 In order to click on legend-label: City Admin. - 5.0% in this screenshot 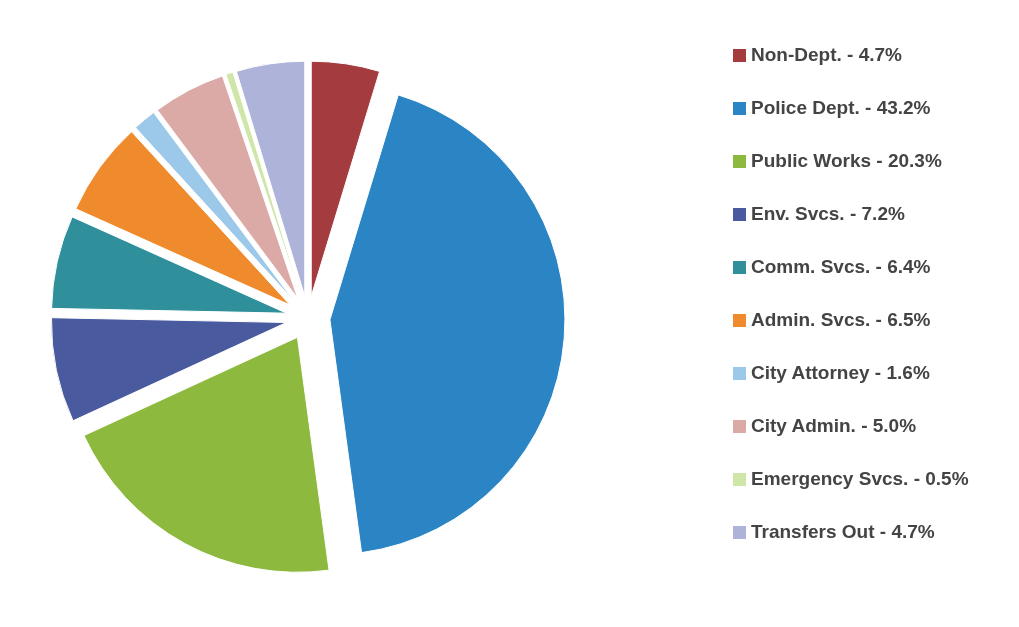, I will do `click(834, 425)`.